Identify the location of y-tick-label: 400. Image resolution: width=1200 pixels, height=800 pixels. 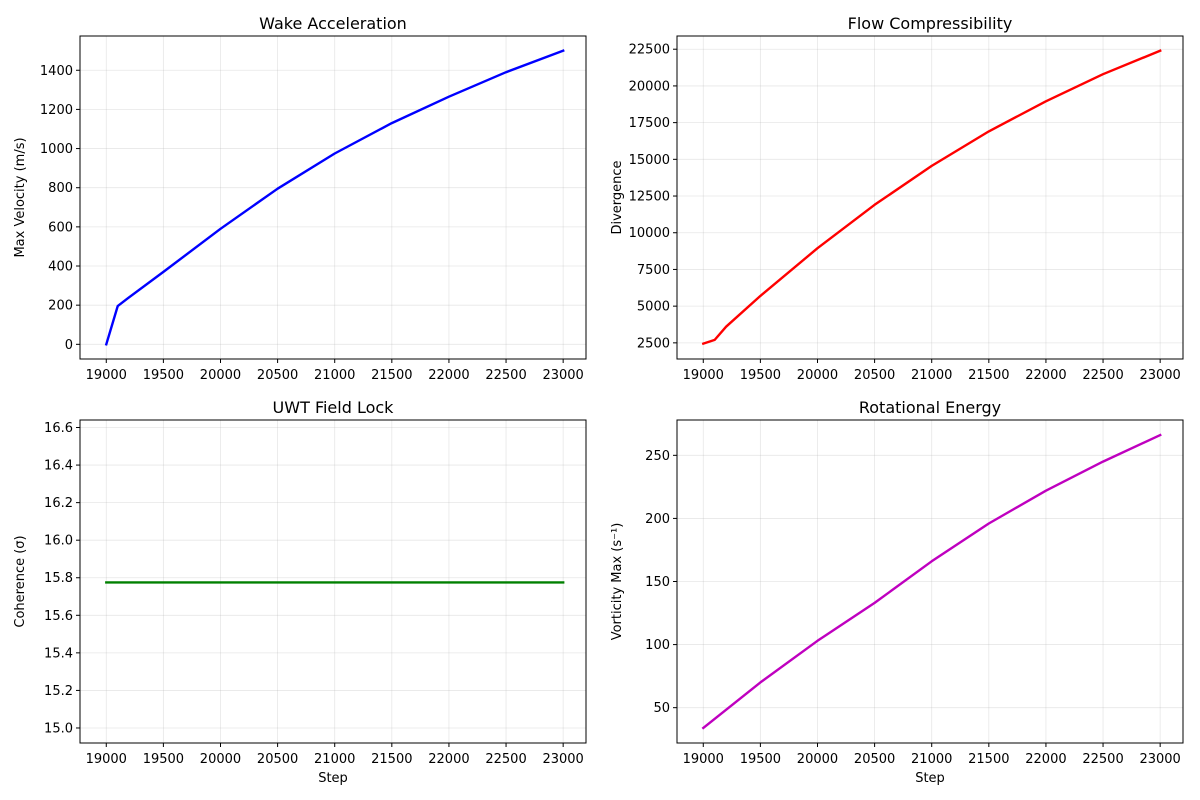
(60, 267).